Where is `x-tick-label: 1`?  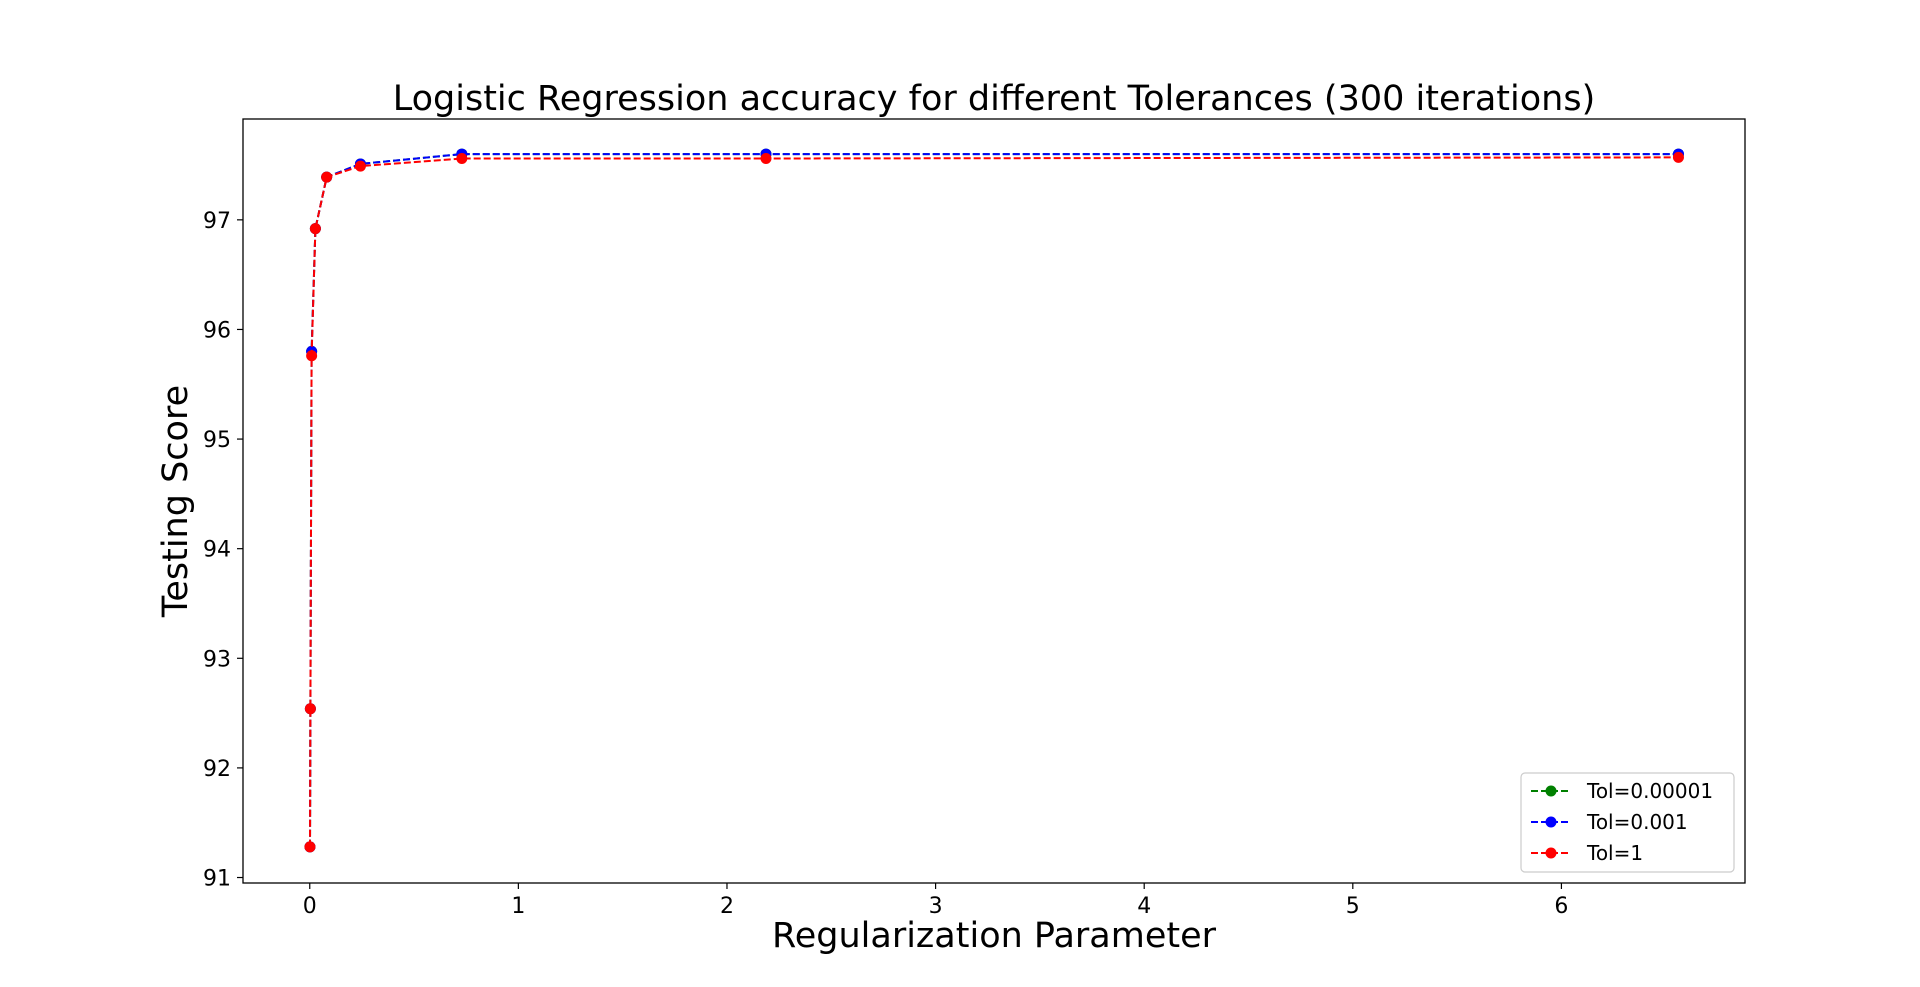
x-tick-label: 1 is located at coordinates (518, 906).